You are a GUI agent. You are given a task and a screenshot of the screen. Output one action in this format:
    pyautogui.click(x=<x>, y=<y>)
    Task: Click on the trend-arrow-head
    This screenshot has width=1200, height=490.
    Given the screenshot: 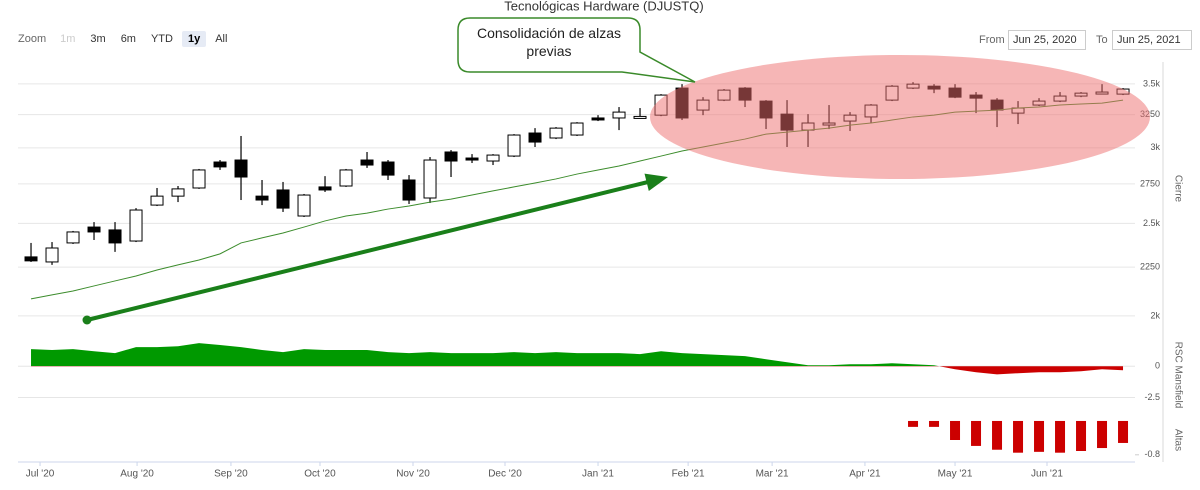 What is the action you would take?
    pyautogui.click(x=656, y=182)
    